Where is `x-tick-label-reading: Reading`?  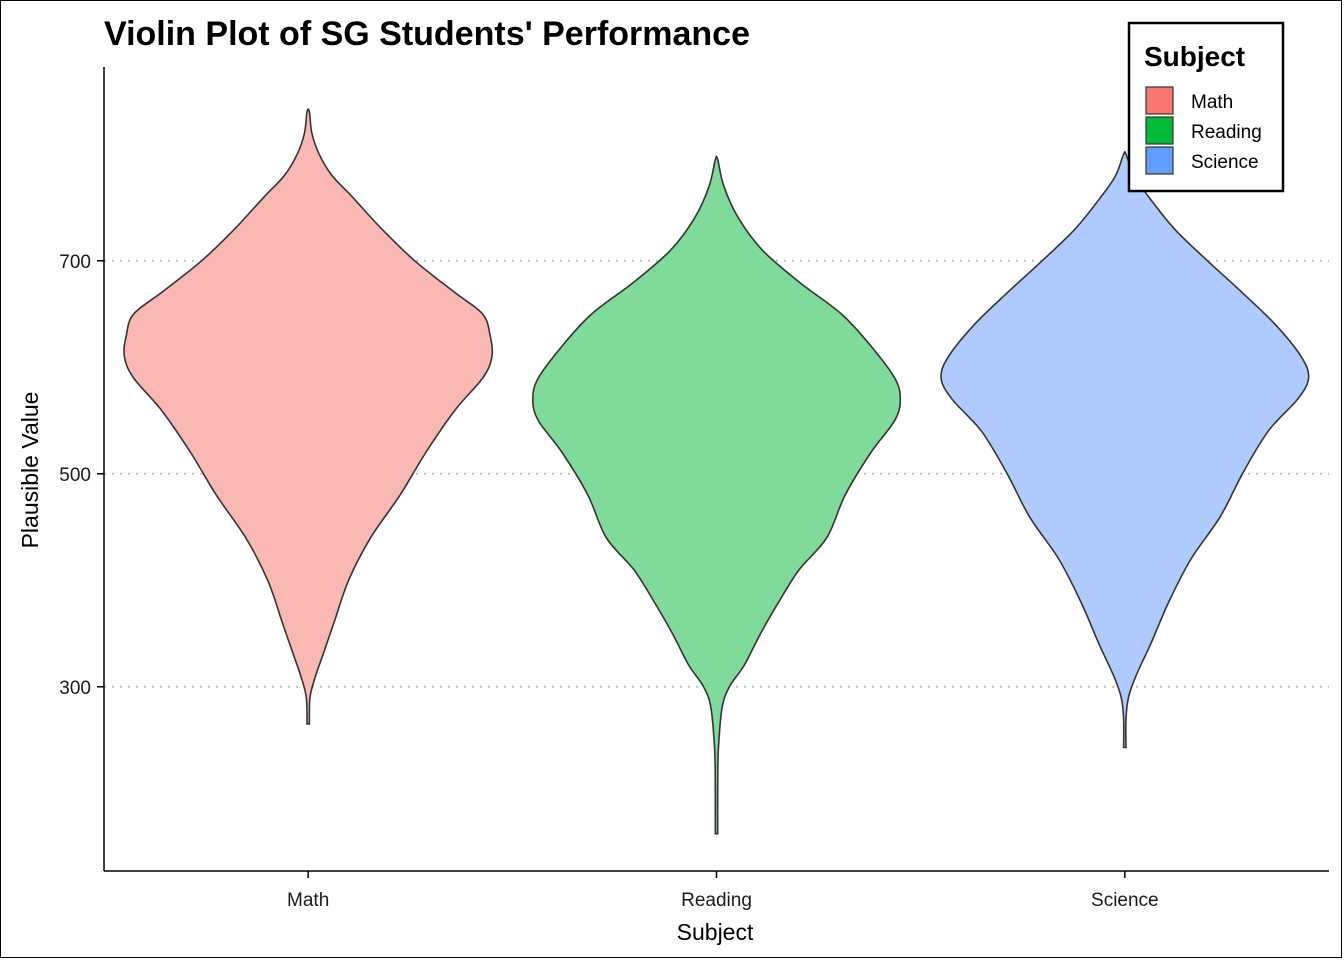
x-tick-label-reading: Reading is located at coordinates (716, 900).